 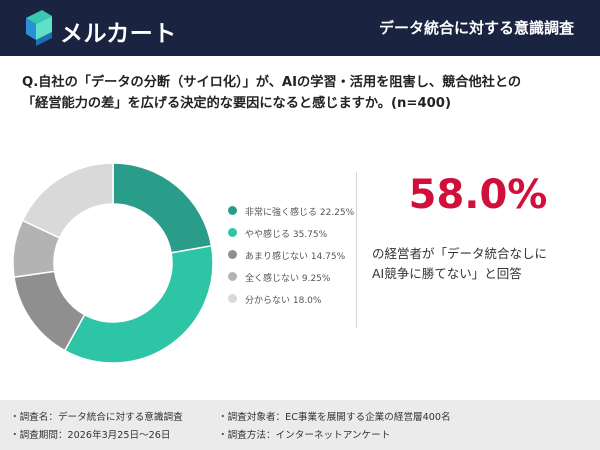 I want to click on footer-survey-target: ・調査対象者：EC事業を展開する企業の経営層400名, so click(x=334, y=417).